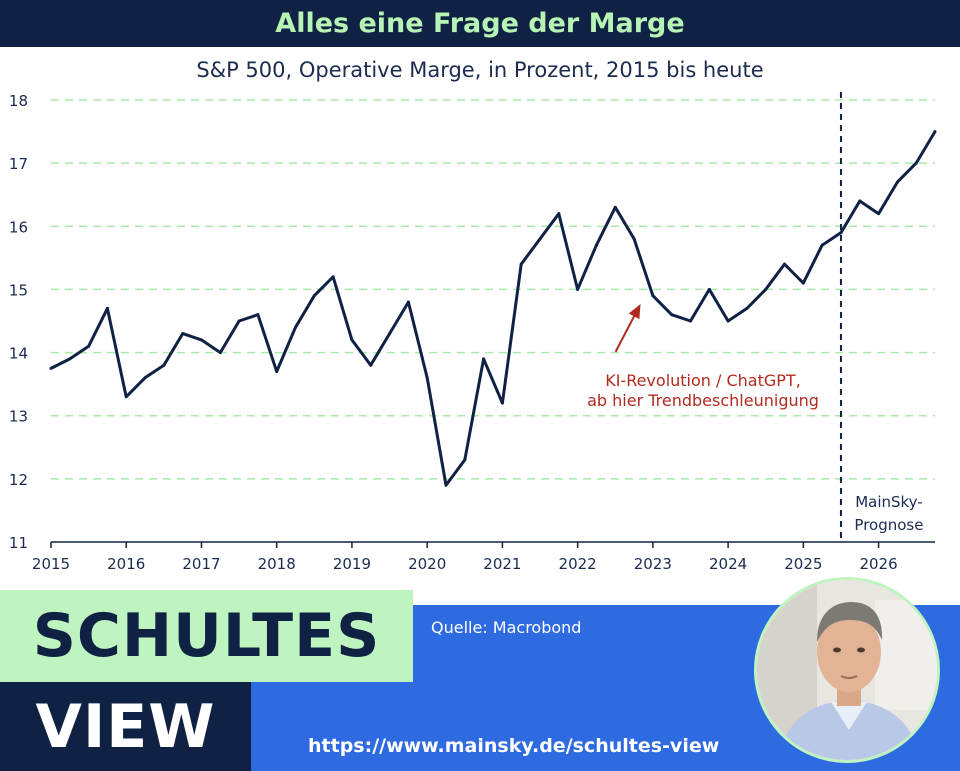 The width and height of the screenshot is (960, 771). I want to click on avatar, so click(847, 670).